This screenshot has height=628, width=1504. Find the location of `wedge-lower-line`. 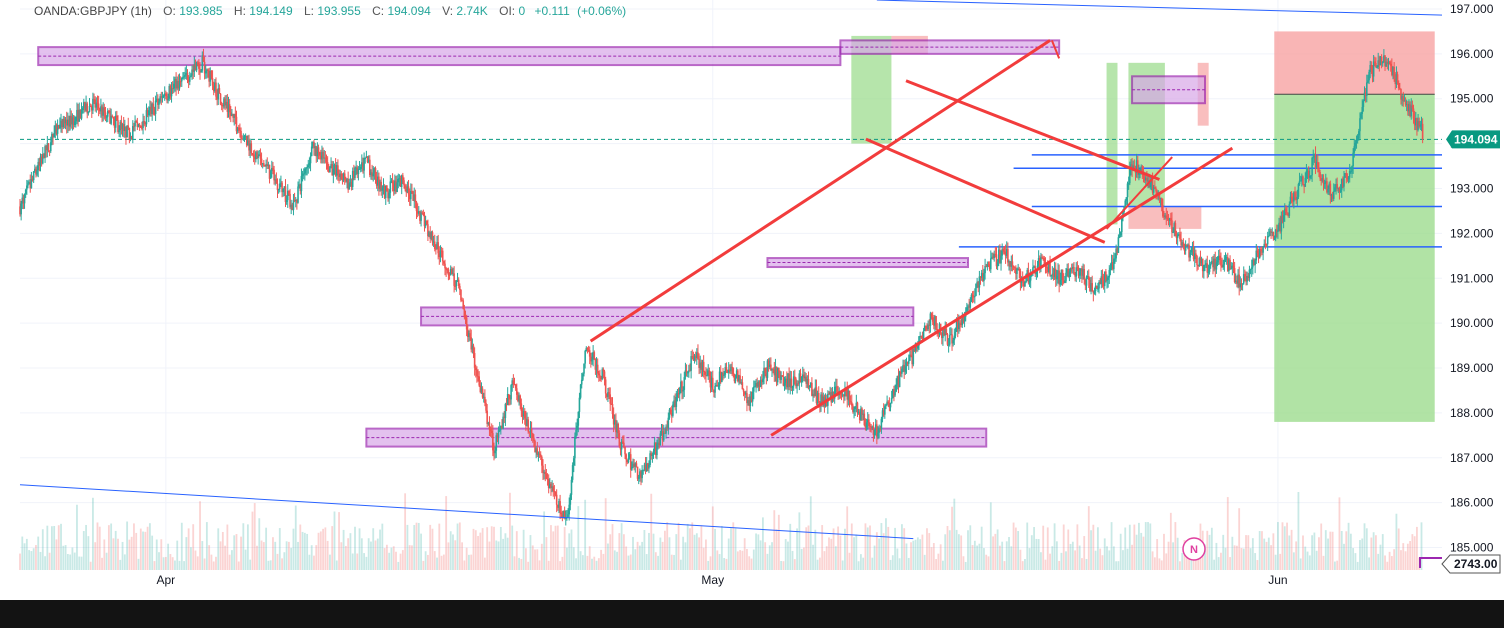

wedge-lower-line is located at coordinates (985, 190).